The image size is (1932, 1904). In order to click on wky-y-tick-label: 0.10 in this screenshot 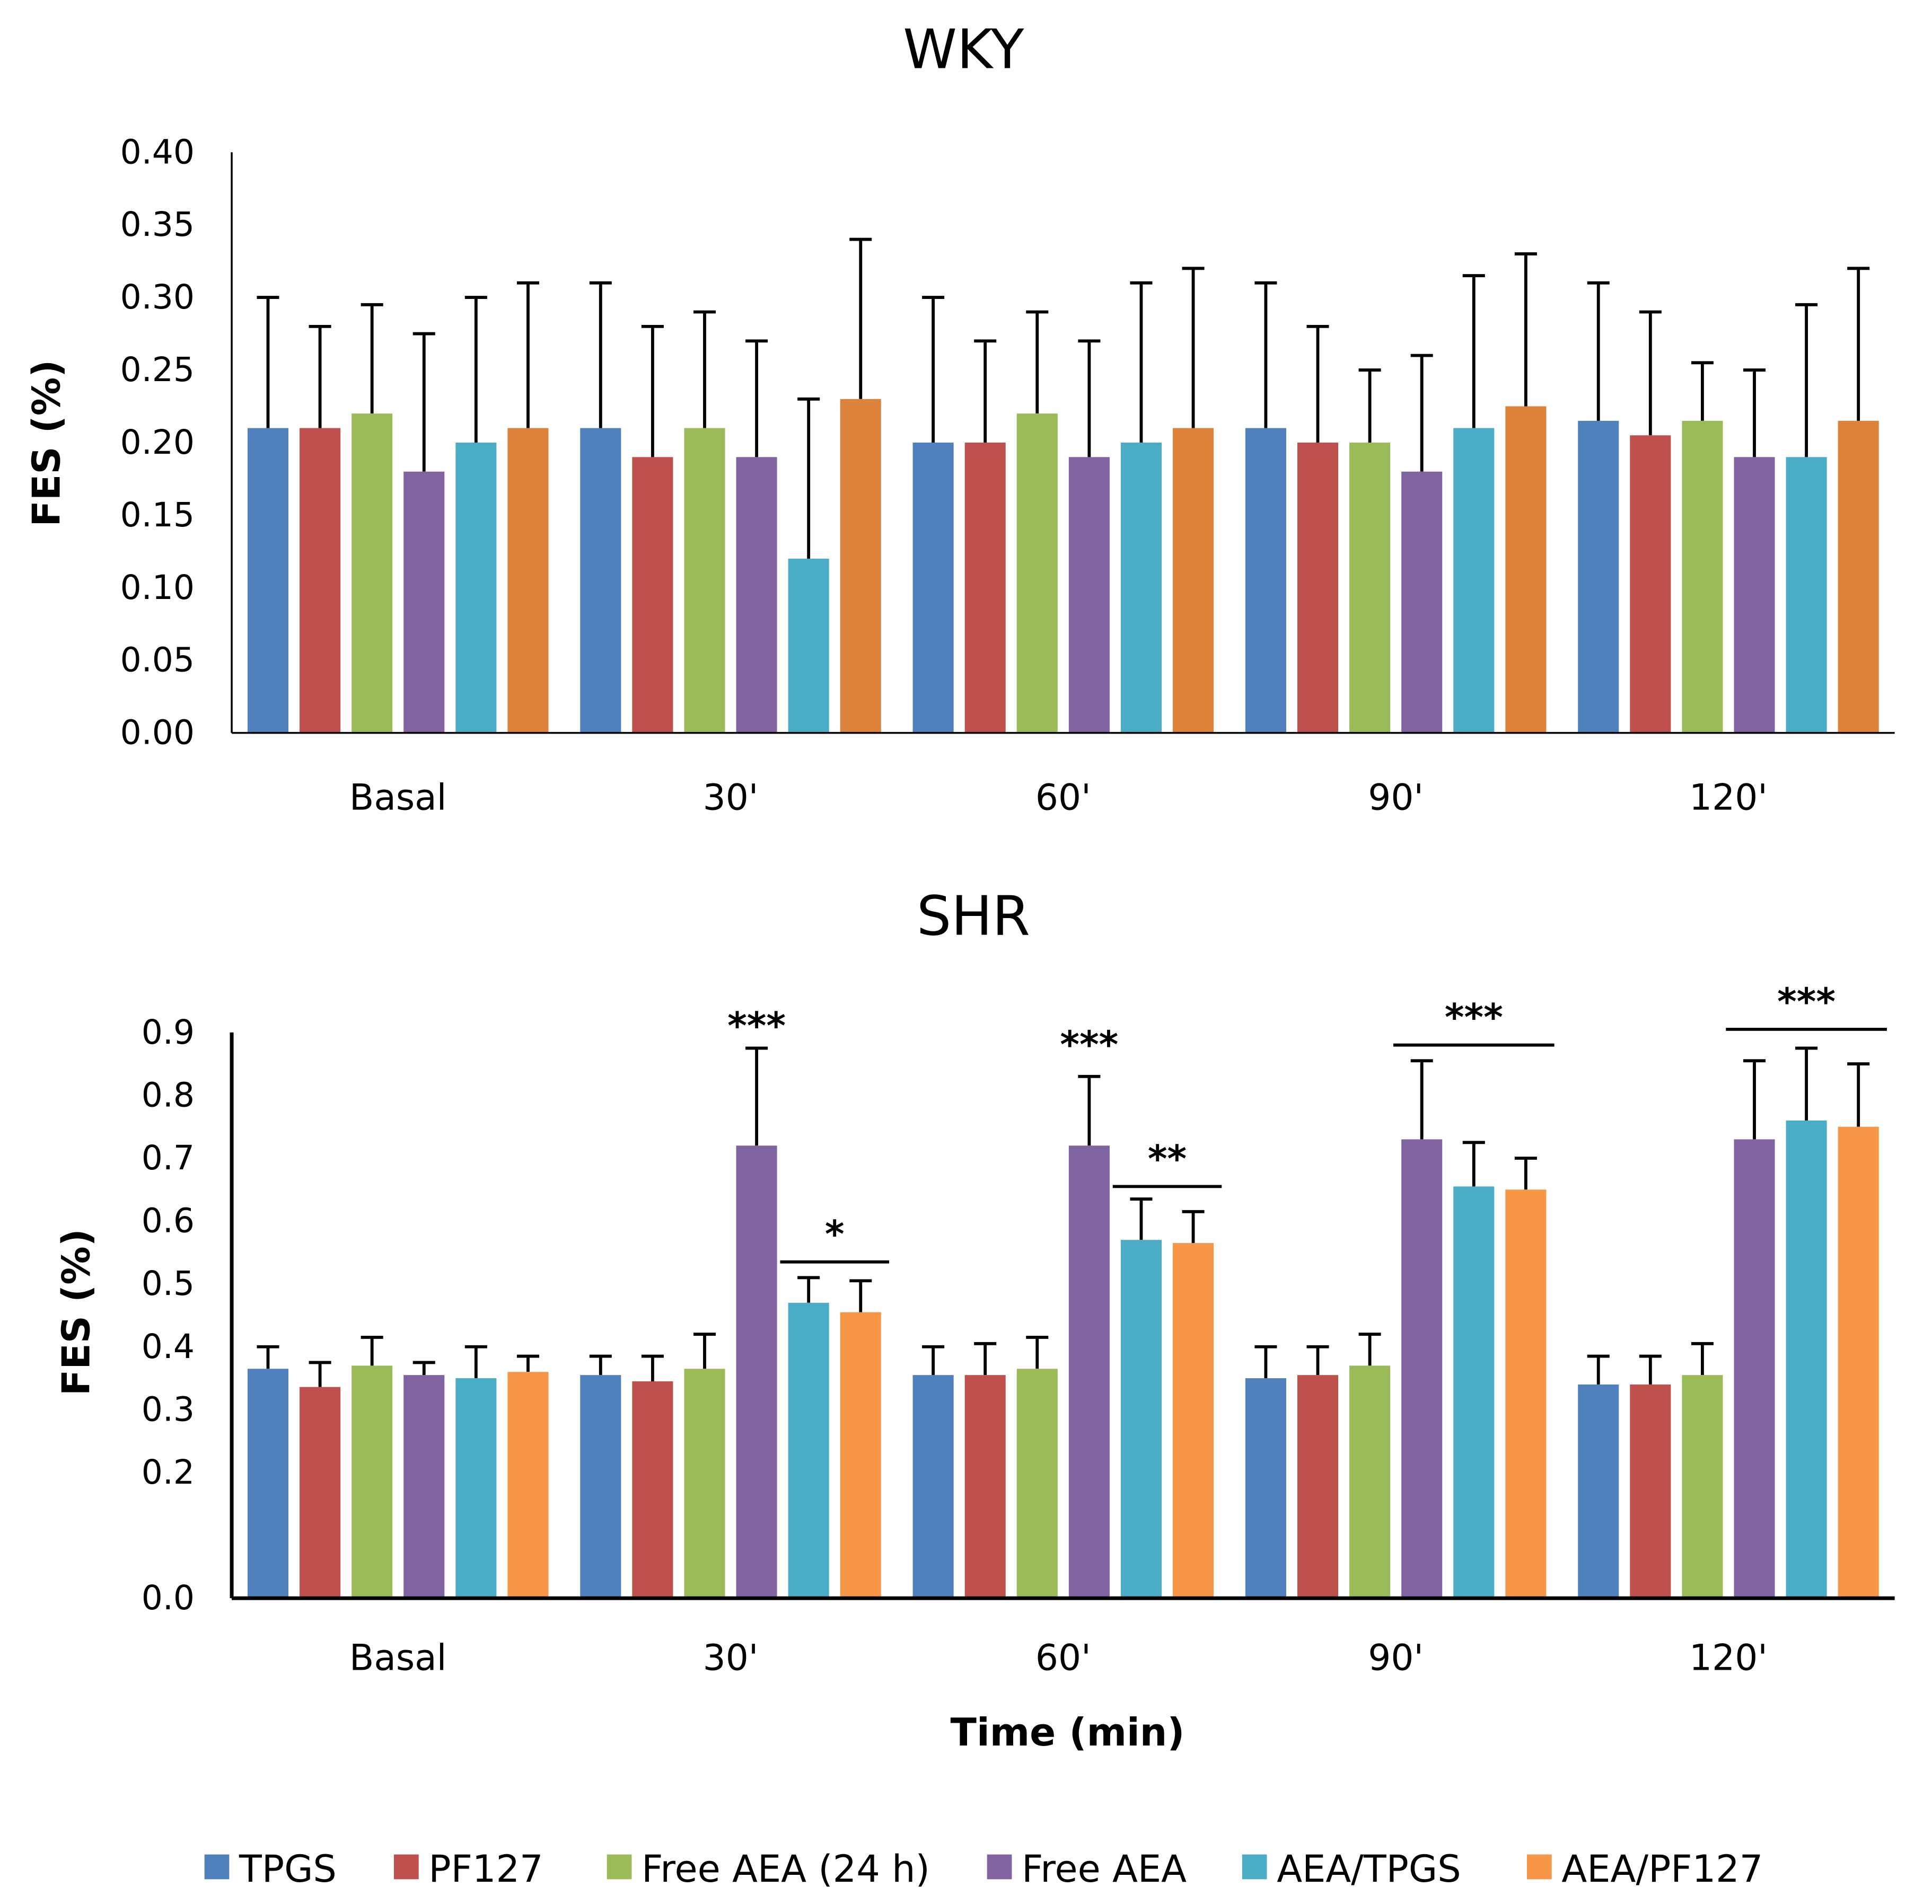, I will do `click(157, 588)`.